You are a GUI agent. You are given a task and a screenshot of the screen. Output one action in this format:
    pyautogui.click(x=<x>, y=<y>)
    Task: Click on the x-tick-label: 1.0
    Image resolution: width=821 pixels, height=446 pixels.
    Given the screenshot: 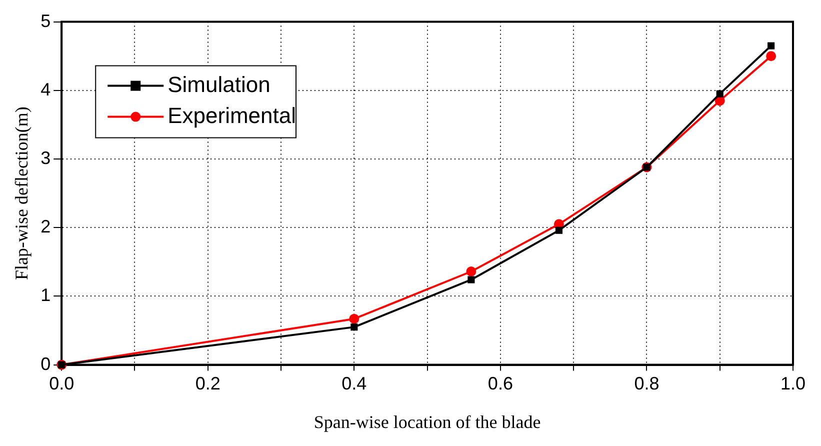 What is the action you would take?
    pyautogui.click(x=793, y=384)
    